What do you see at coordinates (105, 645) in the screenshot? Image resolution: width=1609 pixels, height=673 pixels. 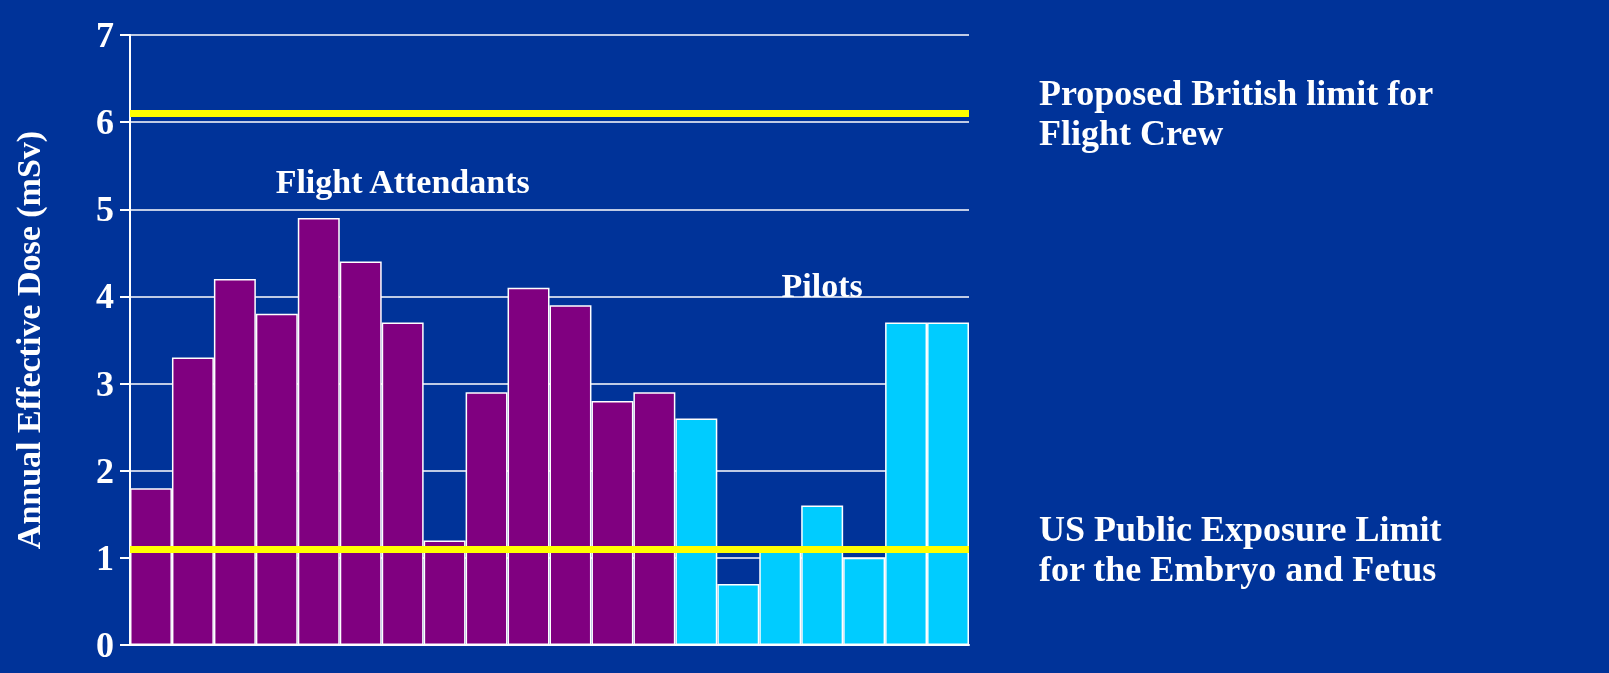 I see `y-tick-label: 0` at bounding box center [105, 645].